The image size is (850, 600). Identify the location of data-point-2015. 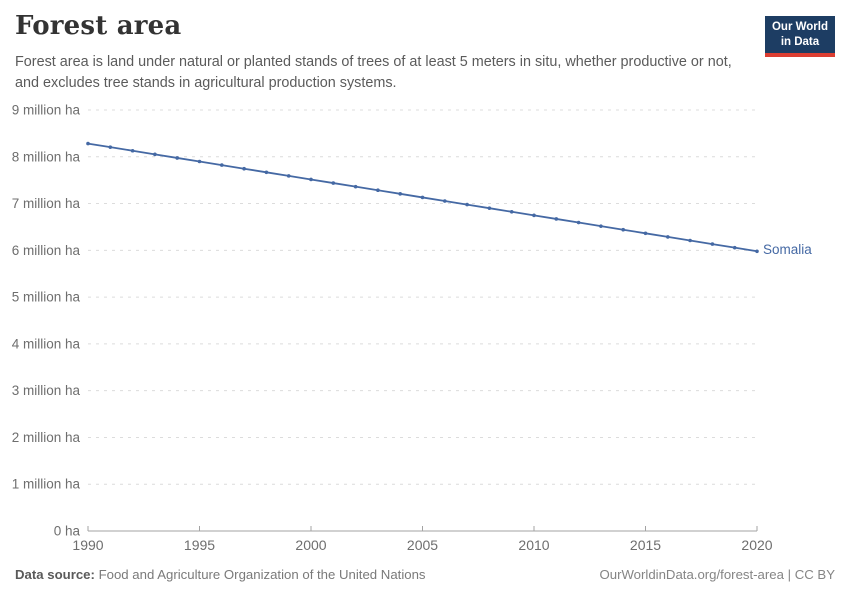
(645, 233).